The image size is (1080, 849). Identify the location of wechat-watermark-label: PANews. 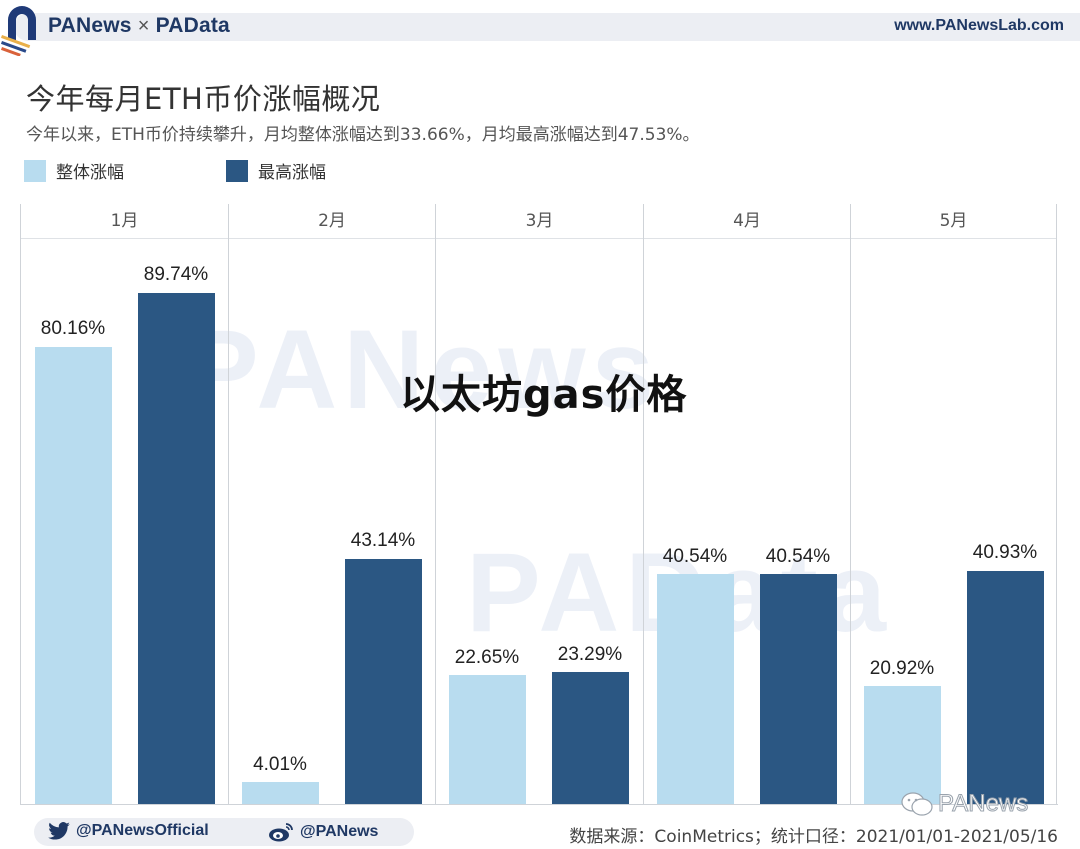
(983, 804).